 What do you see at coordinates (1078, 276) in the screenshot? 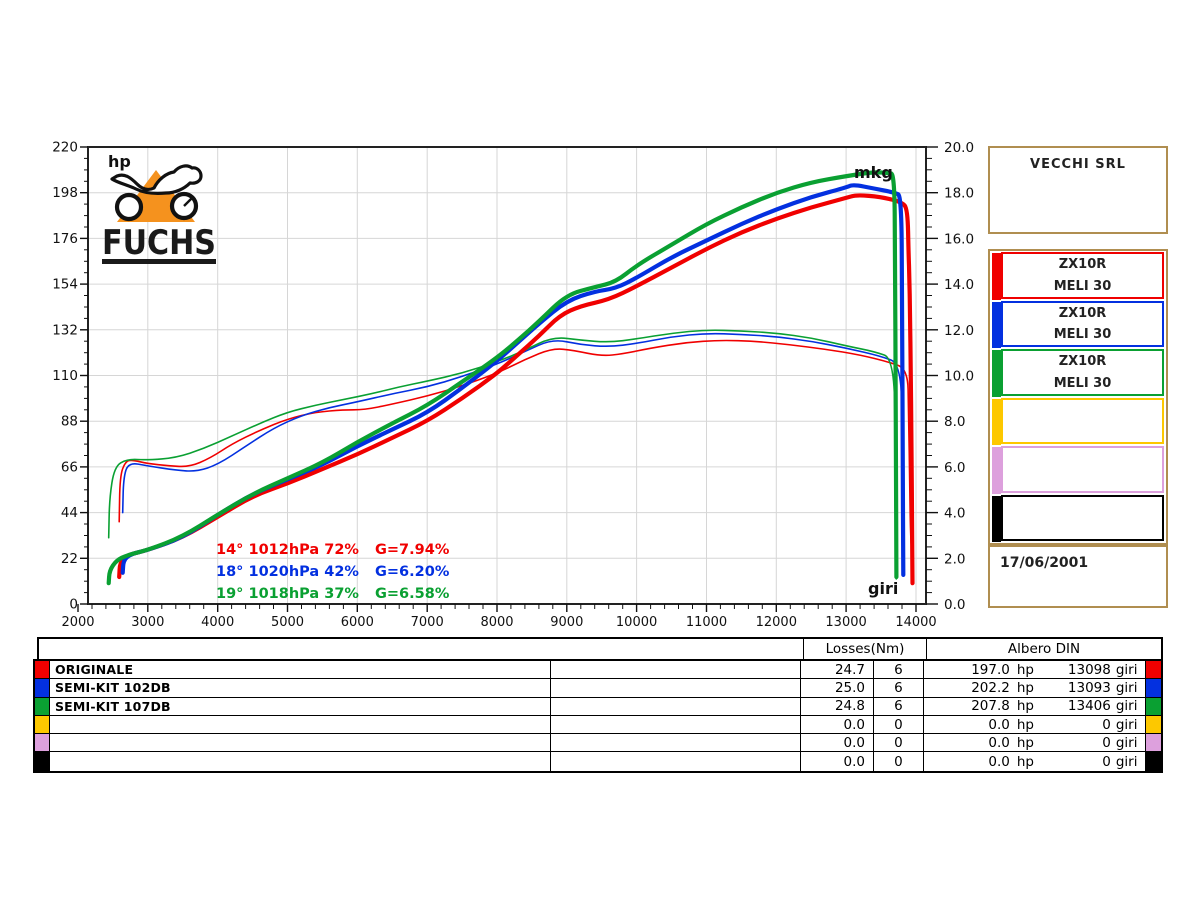
I see `legend-entry: ZX10R MELI 30` at bounding box center [1078, 276].